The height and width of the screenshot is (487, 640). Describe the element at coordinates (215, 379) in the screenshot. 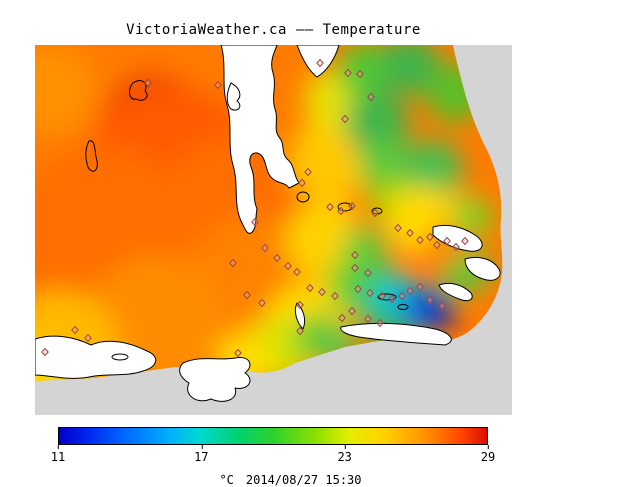

I see `water-harbour` at that location.